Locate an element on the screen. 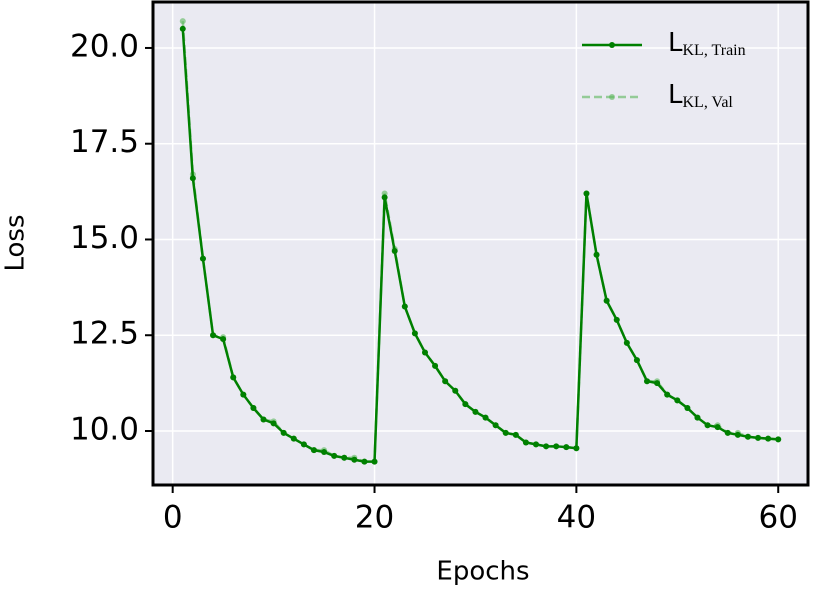  x-tick-label: 0 is located at coordinates (173, 518).